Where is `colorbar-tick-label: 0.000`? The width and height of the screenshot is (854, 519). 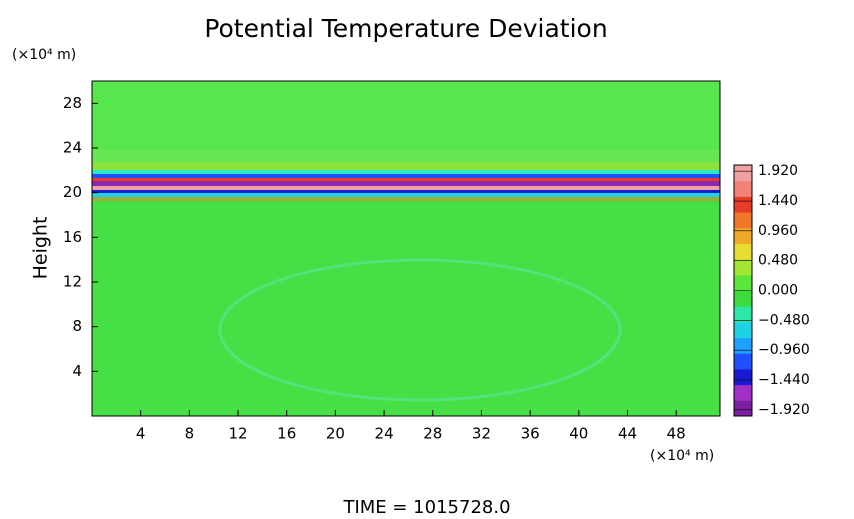 colorbar-tick-label: 0.000 is located at coordinates (778, 291).